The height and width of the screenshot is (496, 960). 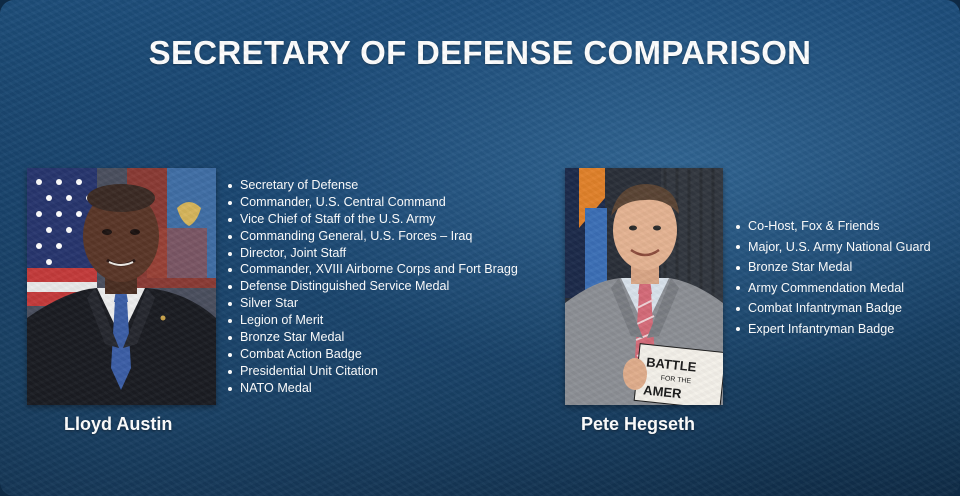 I want to click on pete-hegseth-portrait-image: BATTLE FOR THE AMER, so click(x=644, y=286).